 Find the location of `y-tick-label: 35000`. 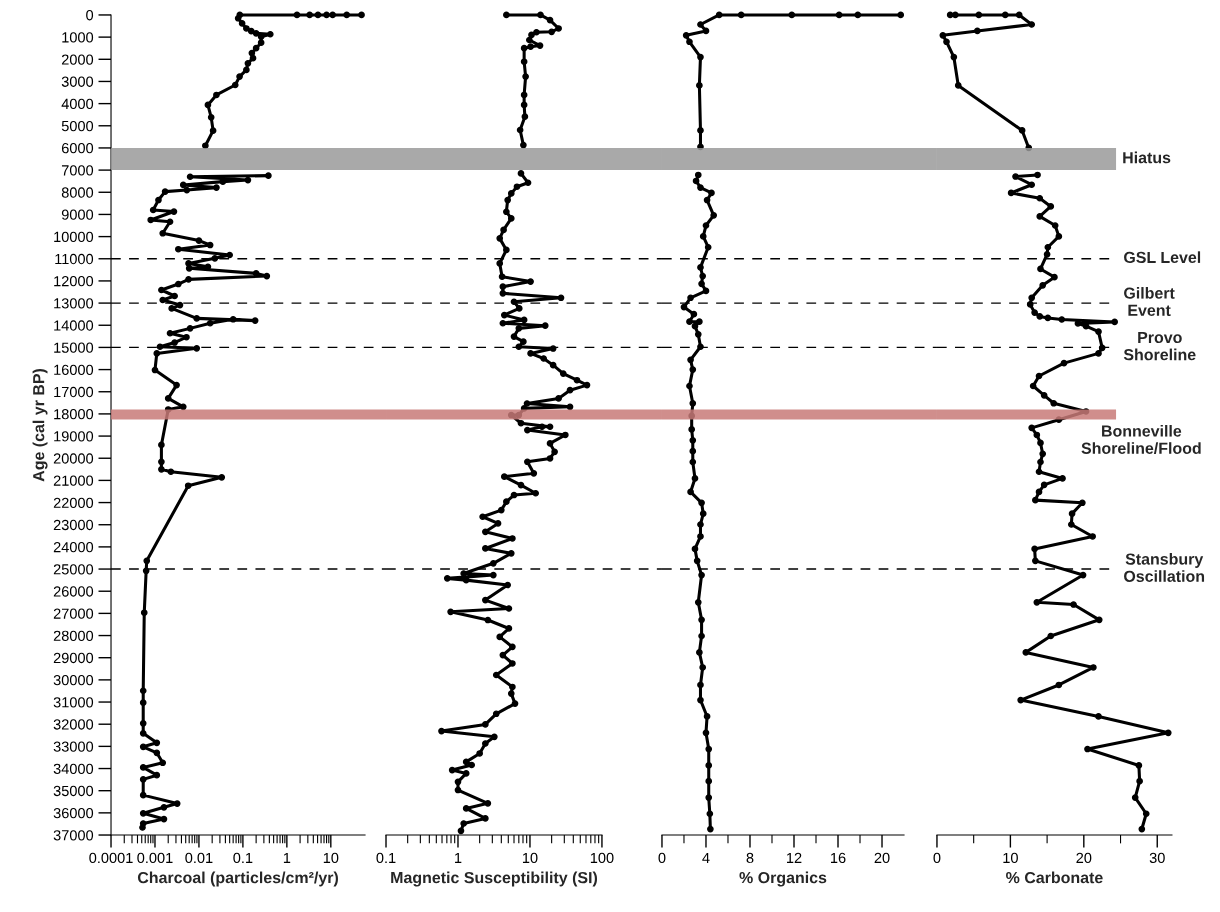

y-tick-label: 35000 is located at coordinates (73, 791).